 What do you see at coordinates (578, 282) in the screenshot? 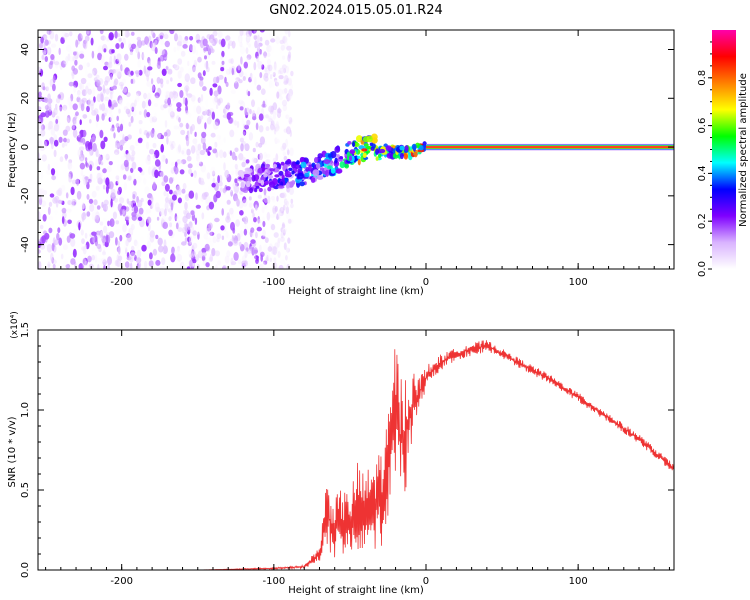
I see `spectrogram-x-tick-label: 100` at bounding box center [578, 282].